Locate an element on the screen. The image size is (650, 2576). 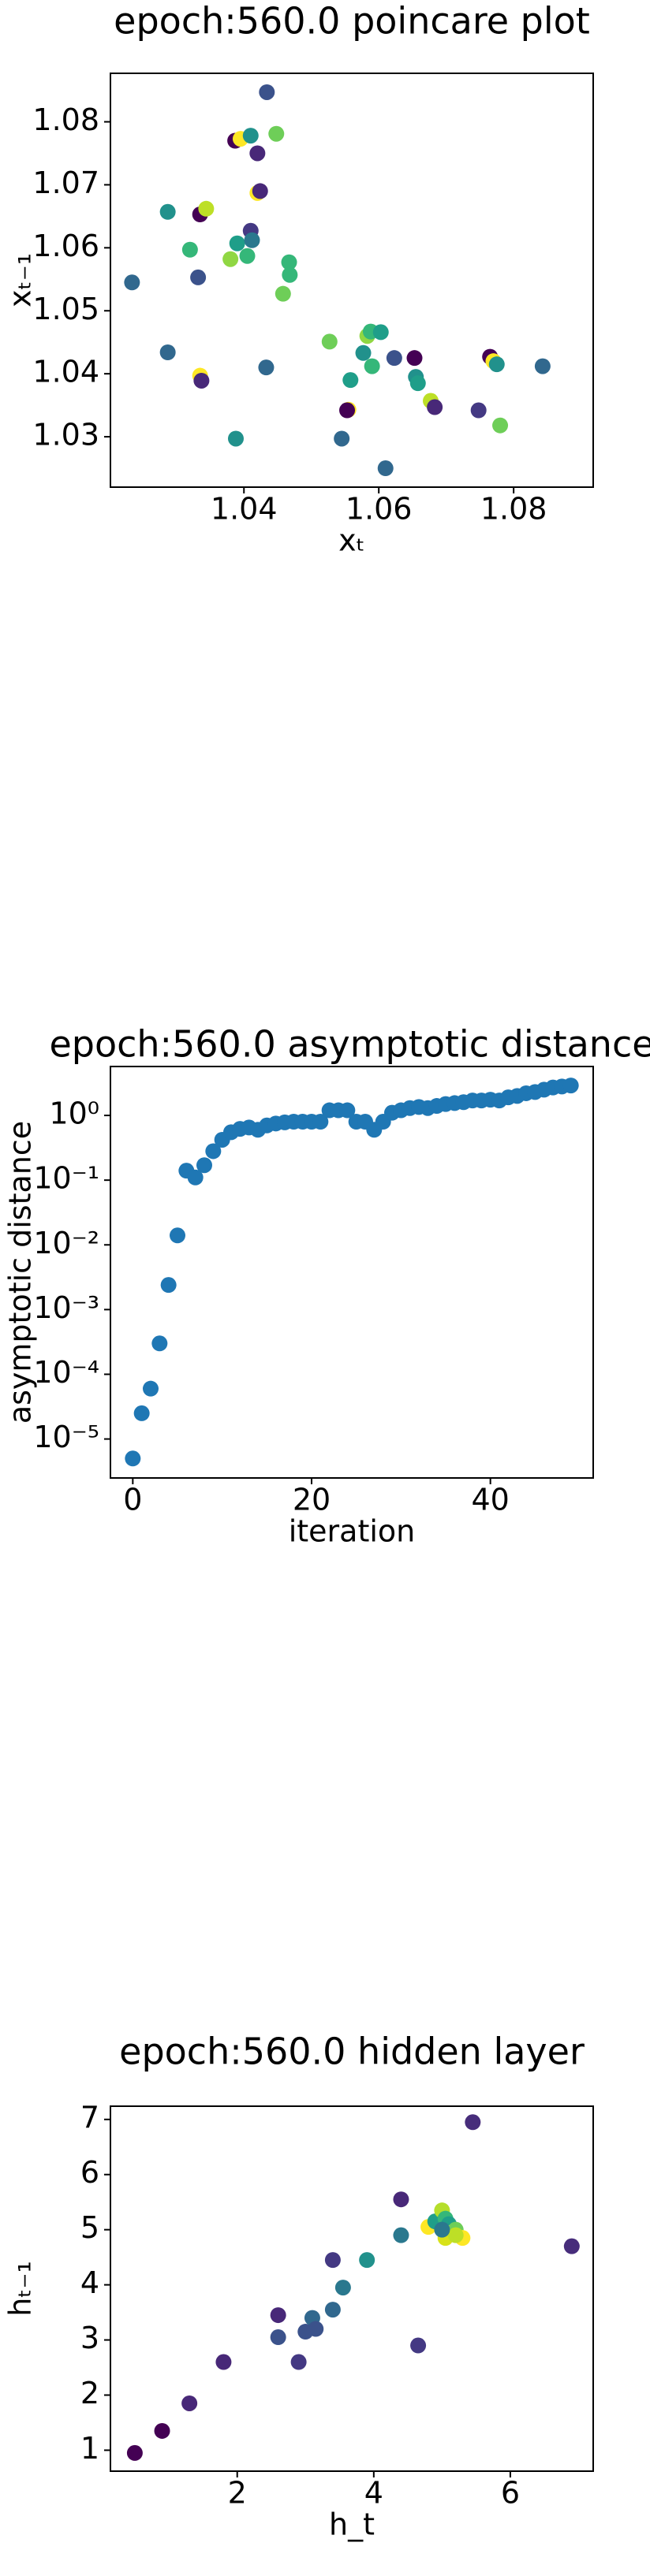
y-tick-label: 1.07 is located at coordinates (65, 183).